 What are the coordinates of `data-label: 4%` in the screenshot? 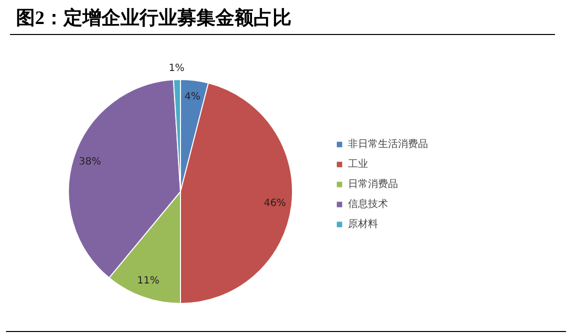 It's located at (192, 97).